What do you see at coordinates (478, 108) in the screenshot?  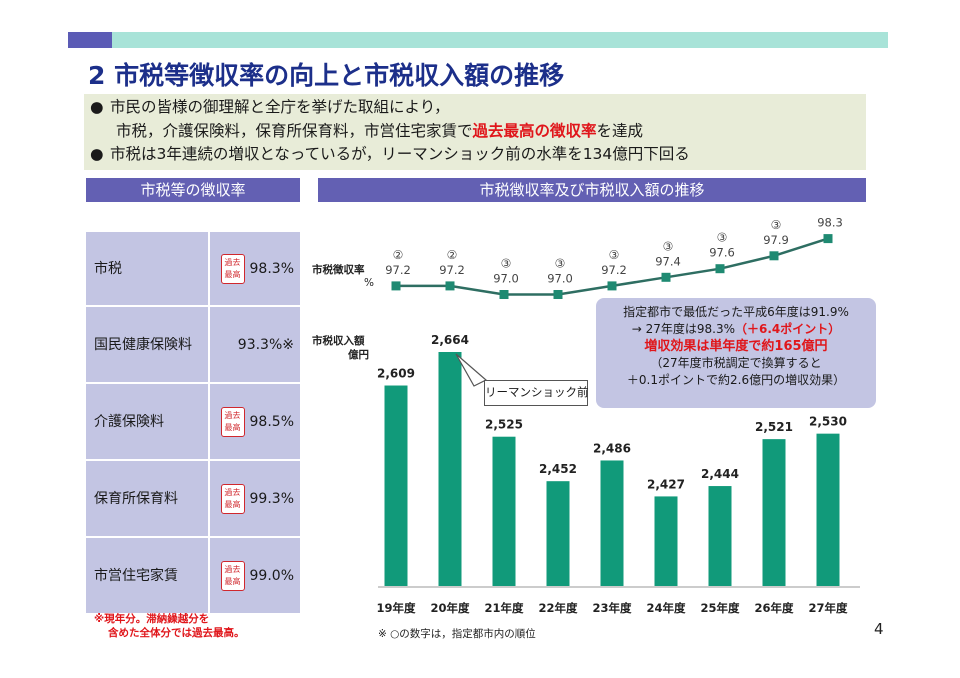 I see `bullet-1-line-1: ● 市民の皆様の御理解と全庁を挙げた取組により，` at bounding box center [478, 108].